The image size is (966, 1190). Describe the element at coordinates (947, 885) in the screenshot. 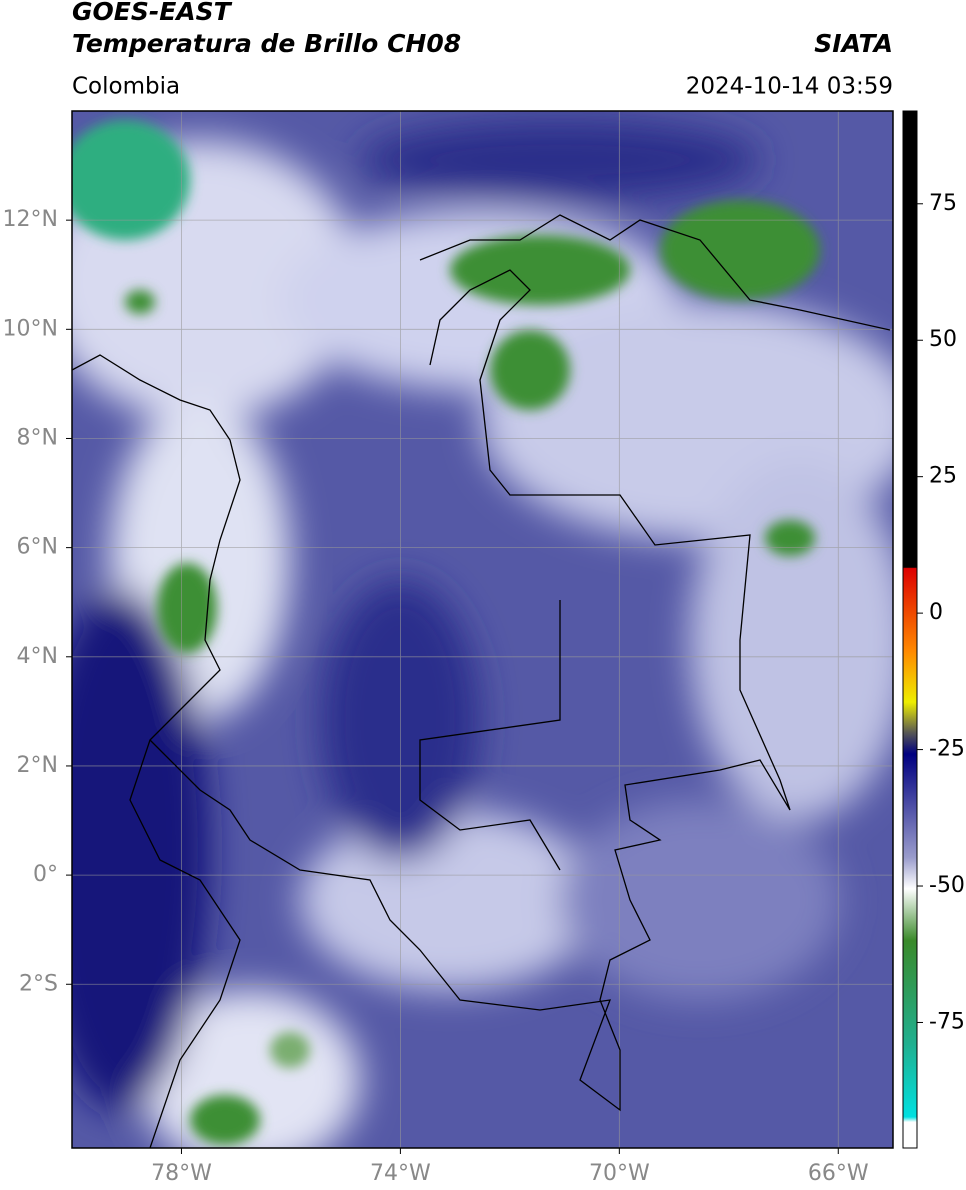

I see `colorbar-tick-label: -50` at that location.